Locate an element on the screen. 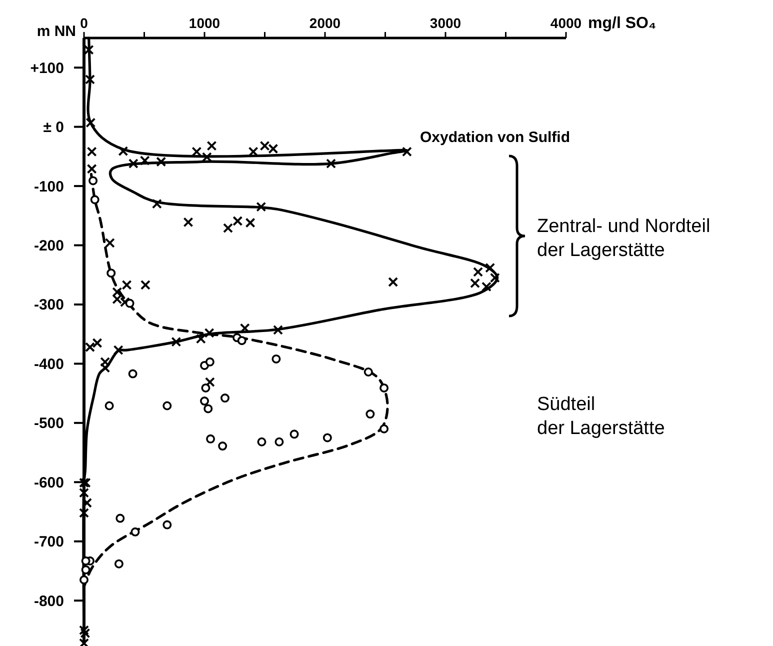 The image size is (773, 646). x-tick-label: 3000 is located at coordinates (446, 23).